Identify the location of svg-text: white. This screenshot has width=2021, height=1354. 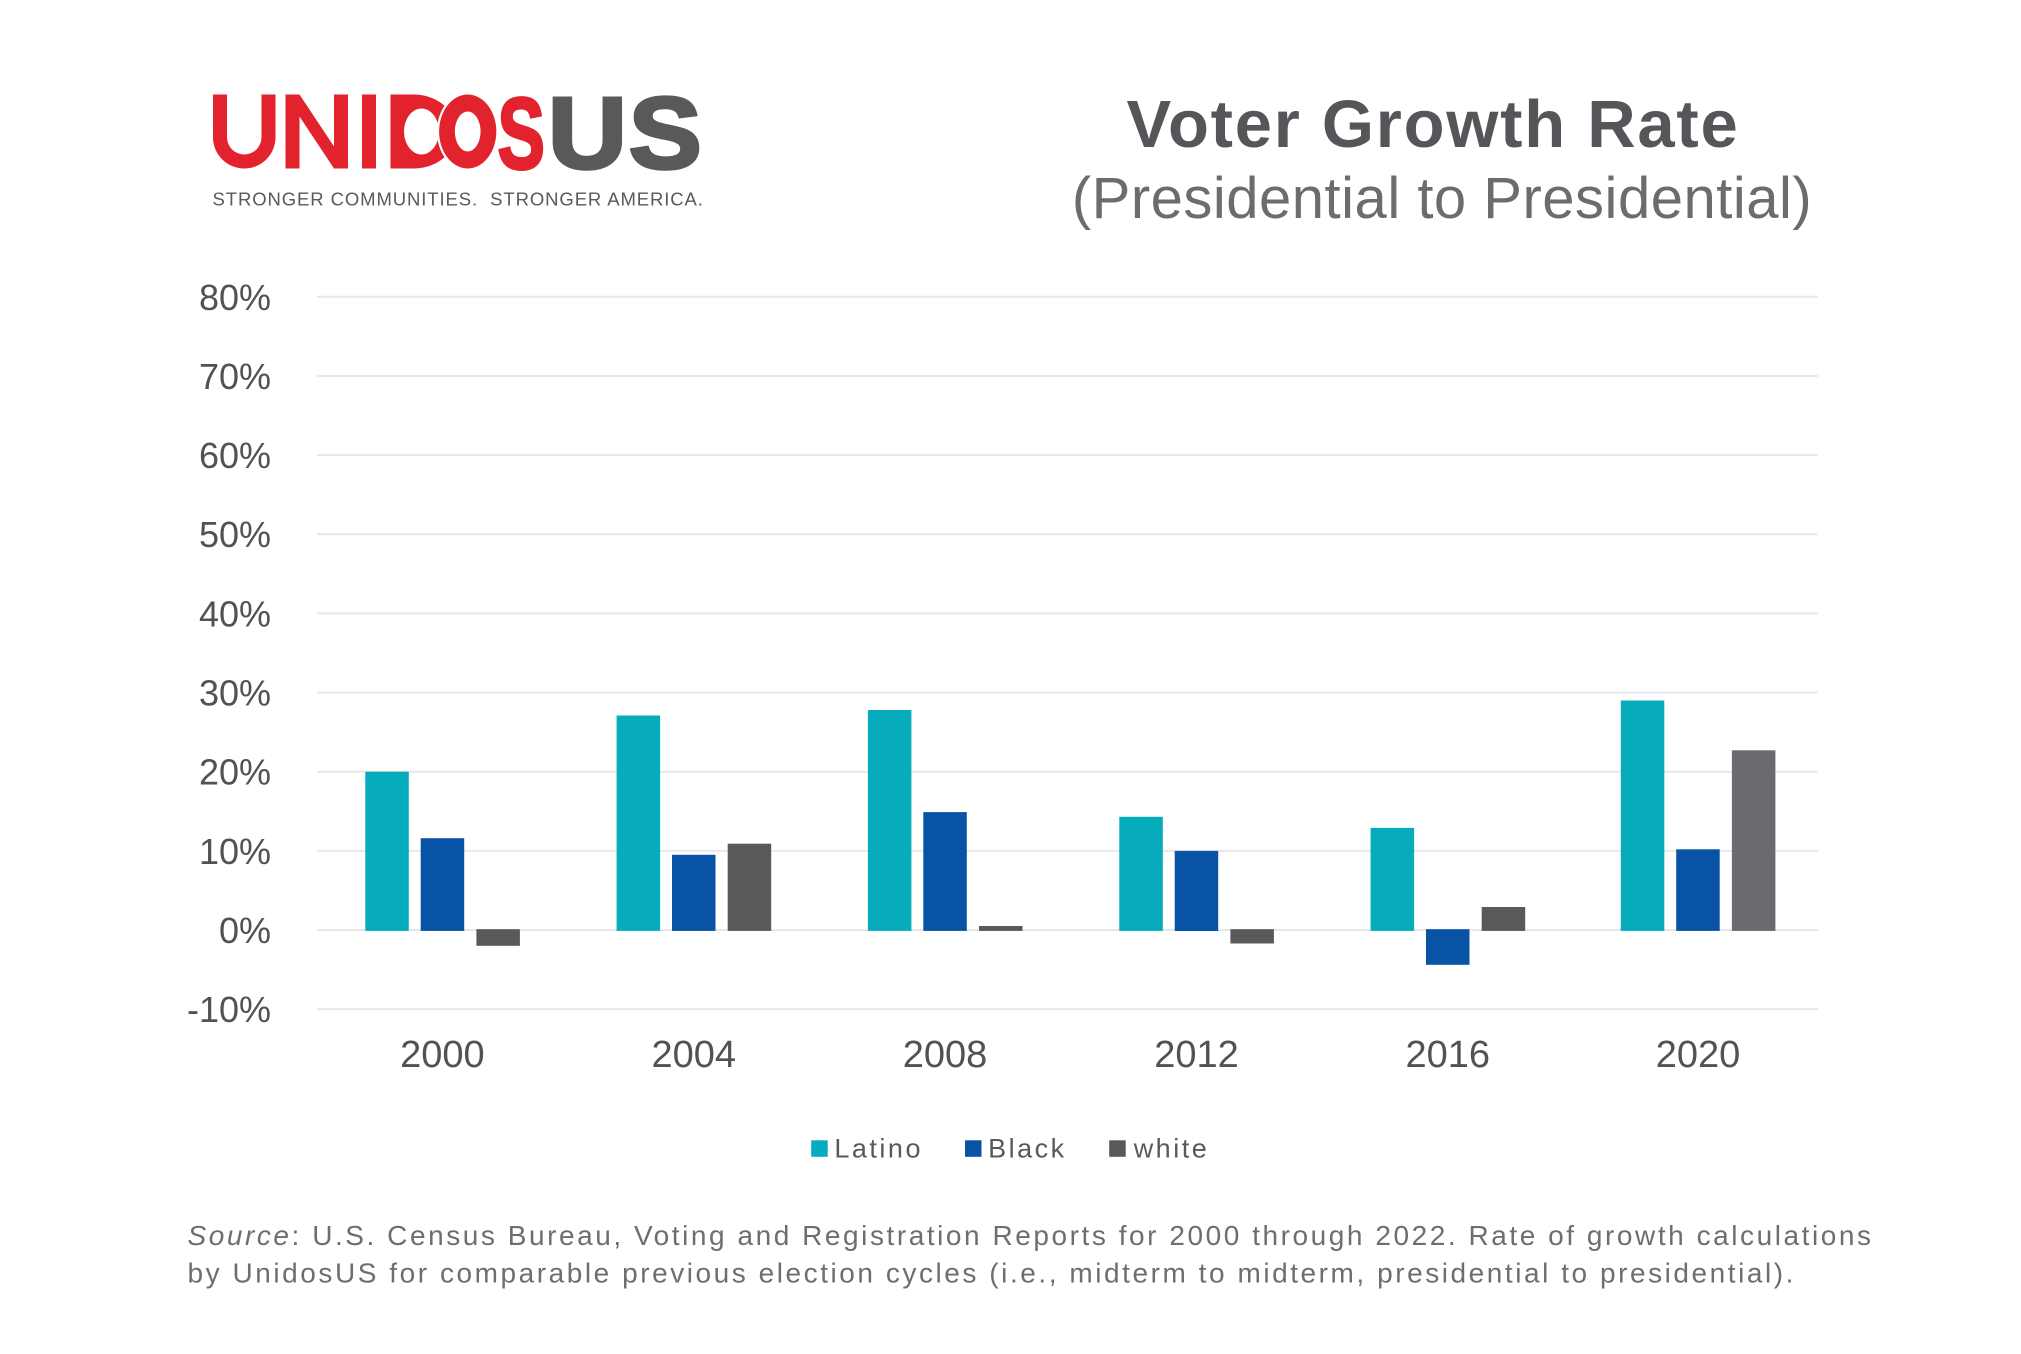
(1171, 1149).